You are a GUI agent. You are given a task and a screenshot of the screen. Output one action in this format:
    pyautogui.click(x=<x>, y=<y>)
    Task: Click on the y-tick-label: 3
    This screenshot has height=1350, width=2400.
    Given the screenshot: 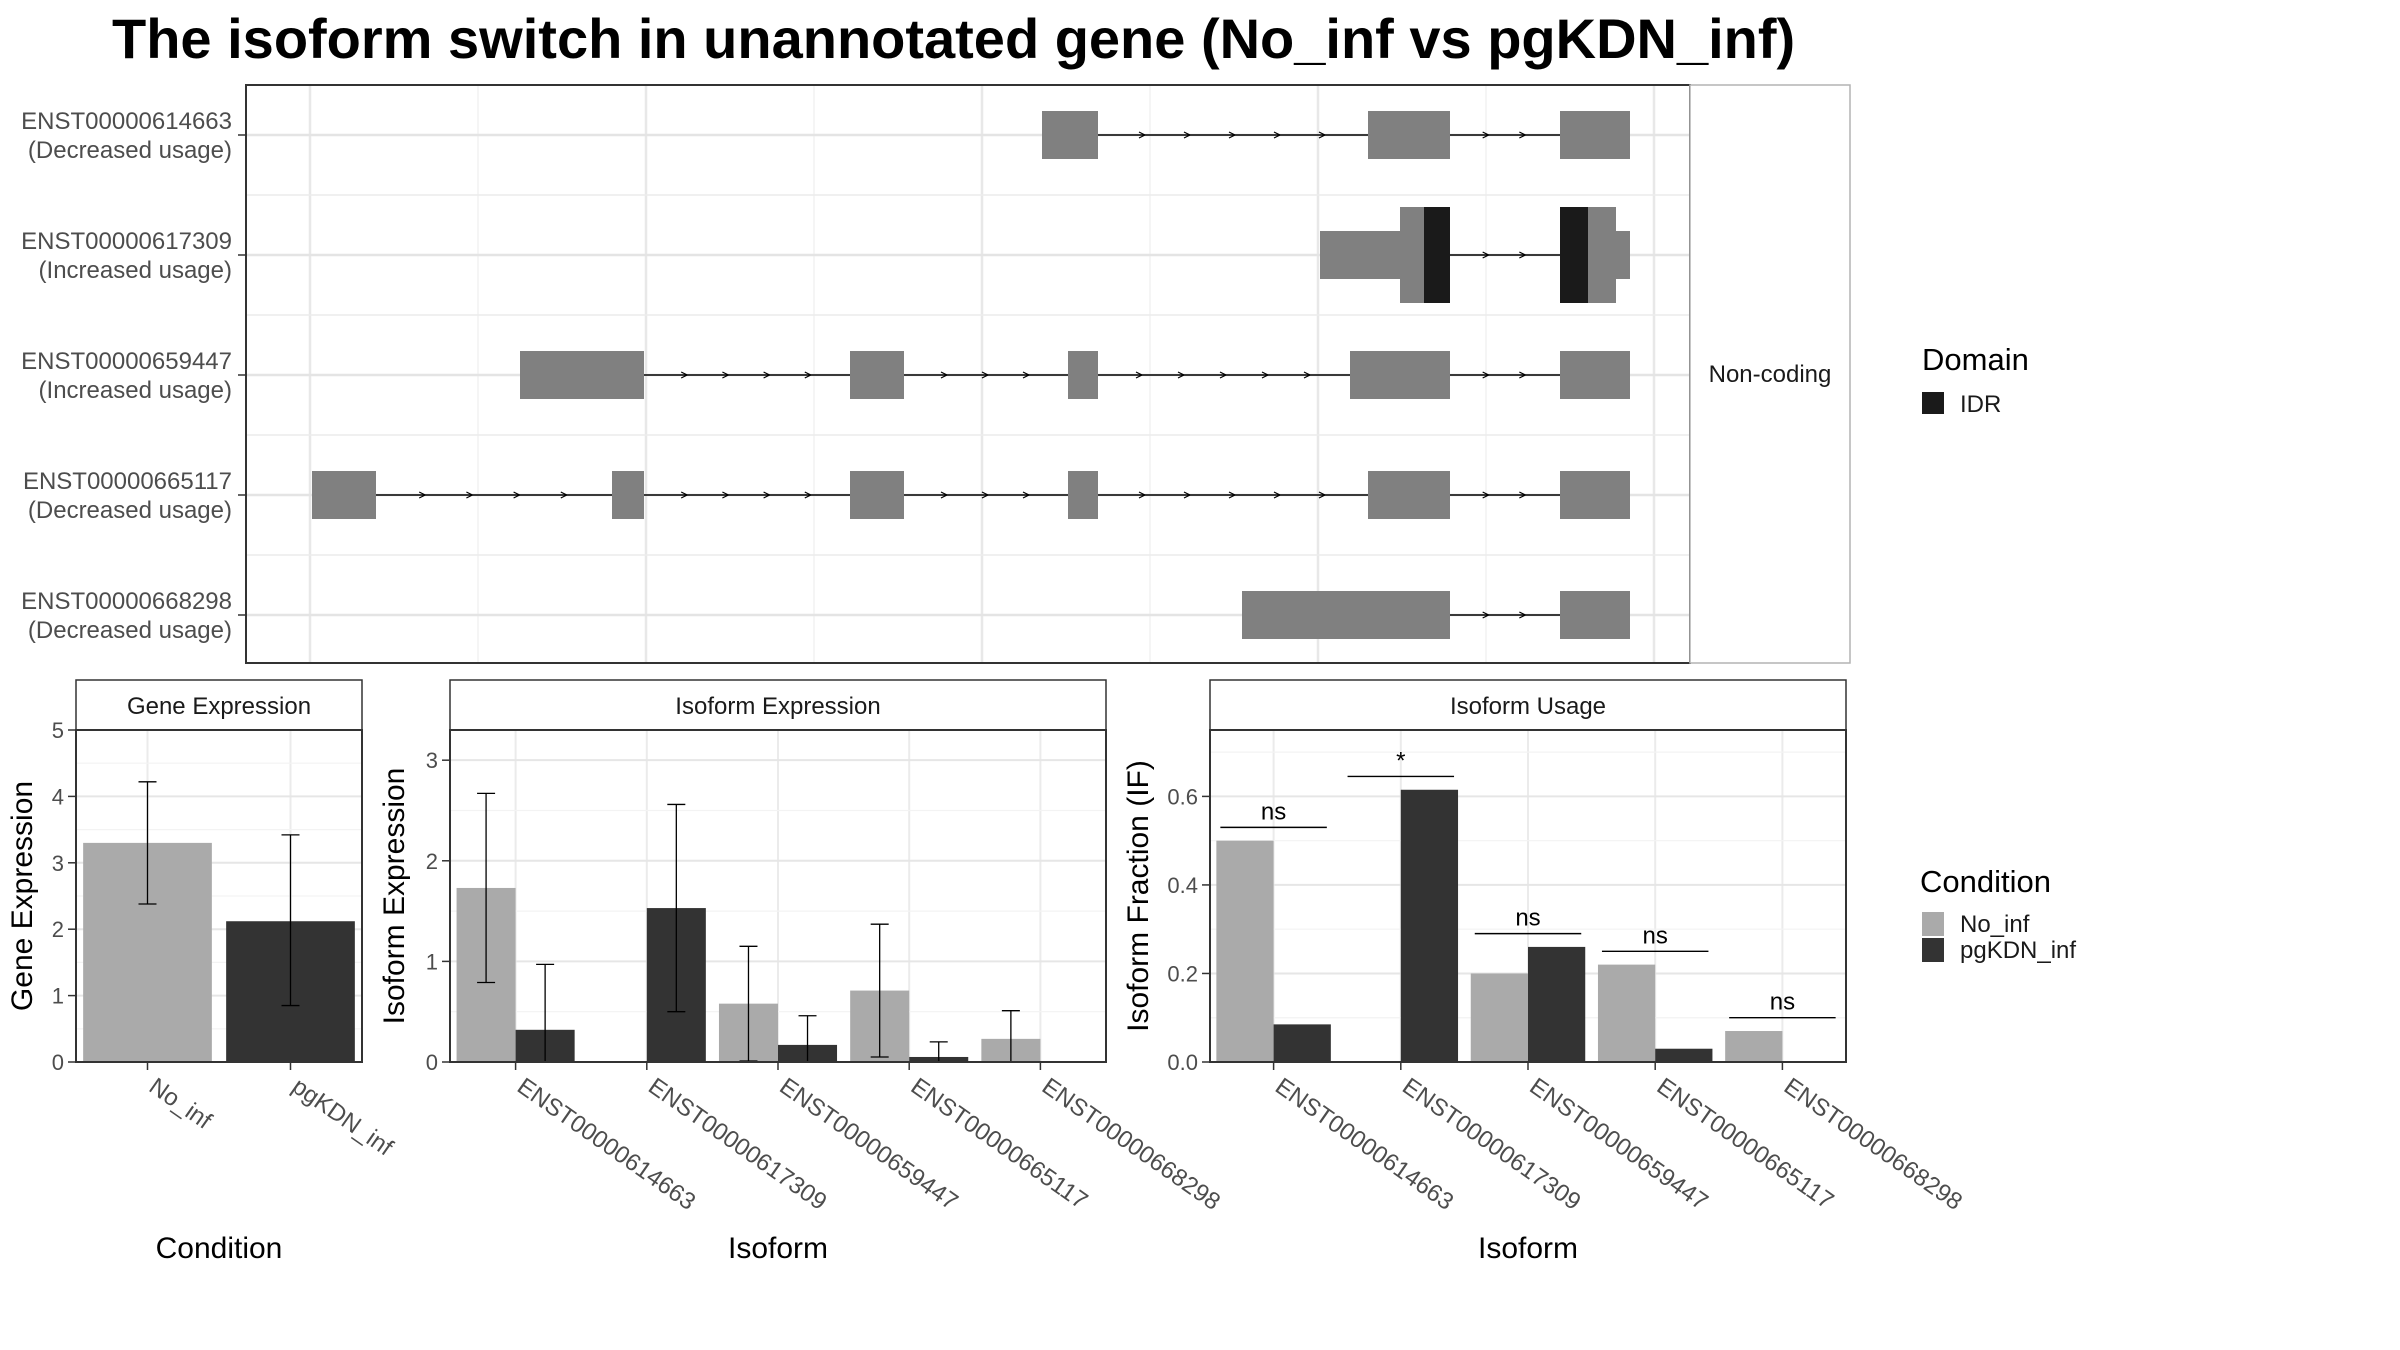 What is the action you would take?
    pyautogui.click(x=432, y=760)
    